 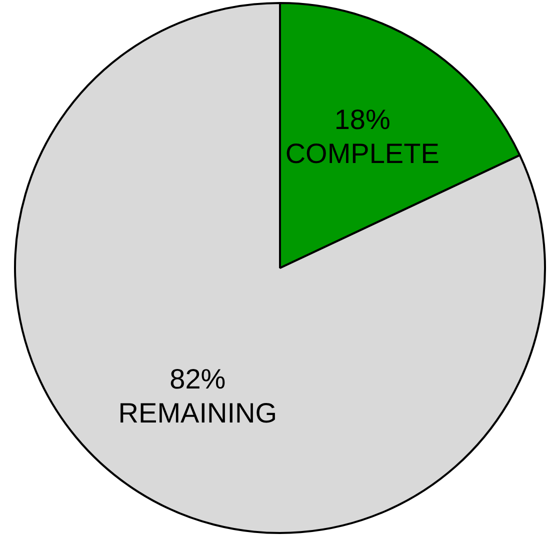 I want to click on slice-label: COMPLETE, so click(x=362, y=153).